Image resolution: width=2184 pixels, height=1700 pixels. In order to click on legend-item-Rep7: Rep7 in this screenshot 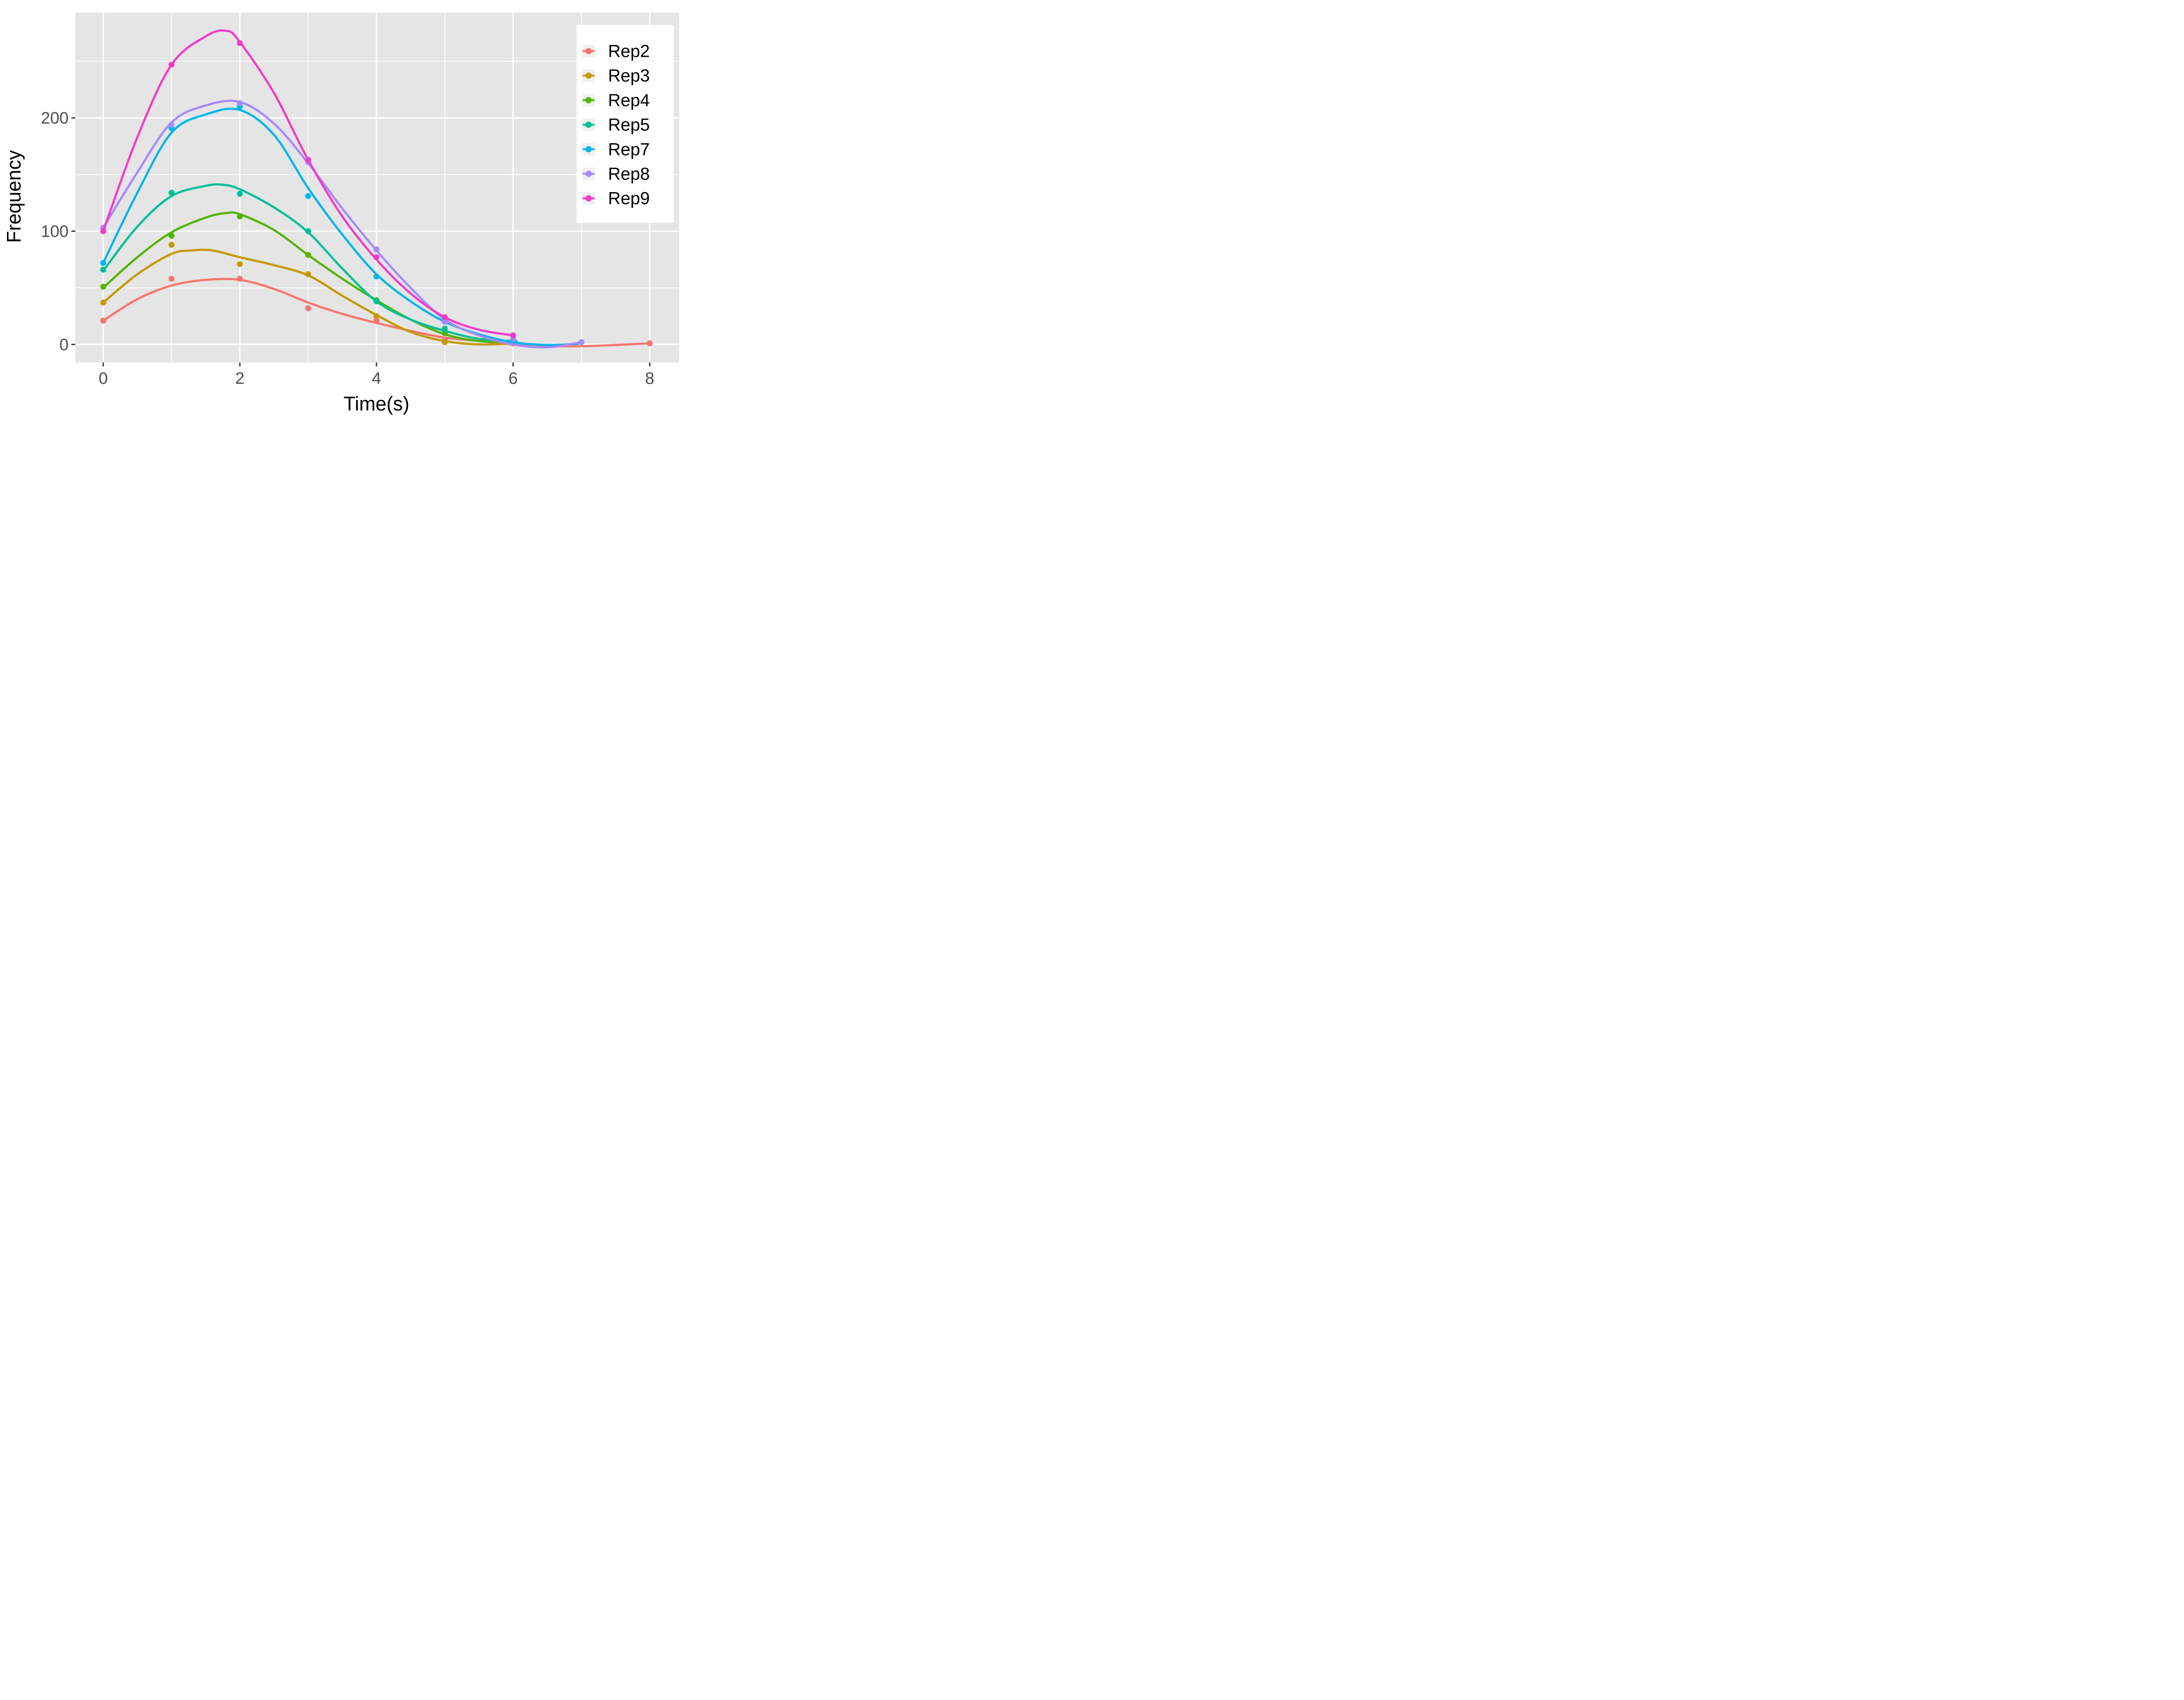, I will do `click(616, 150)`.